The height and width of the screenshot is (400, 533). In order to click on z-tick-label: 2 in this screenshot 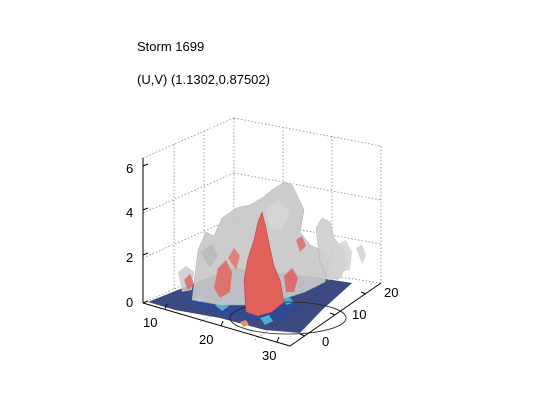, I will do `click(129, 257)`.